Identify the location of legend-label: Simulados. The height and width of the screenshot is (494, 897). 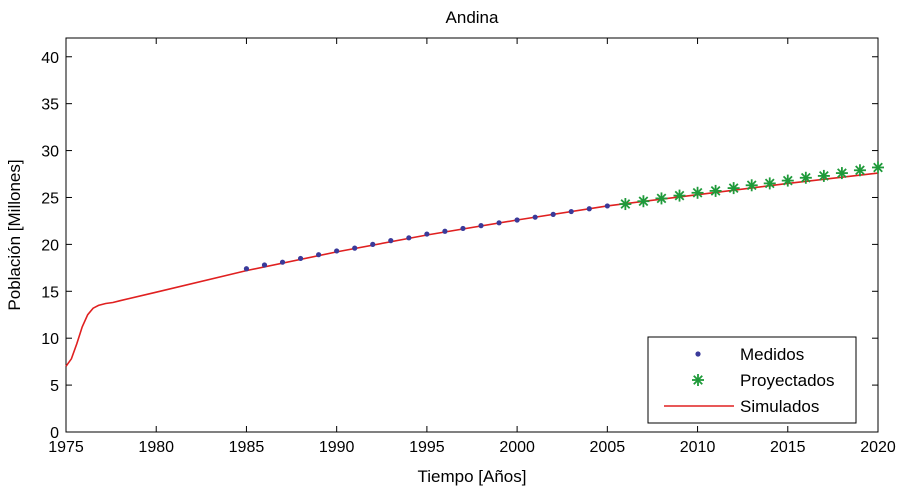
(779, 406).